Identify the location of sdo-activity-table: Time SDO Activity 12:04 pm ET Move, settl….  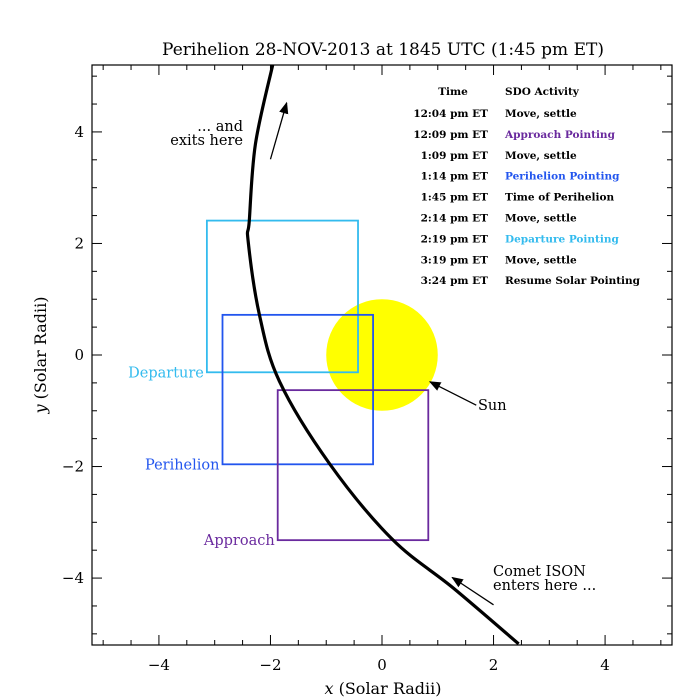
(526, 186).